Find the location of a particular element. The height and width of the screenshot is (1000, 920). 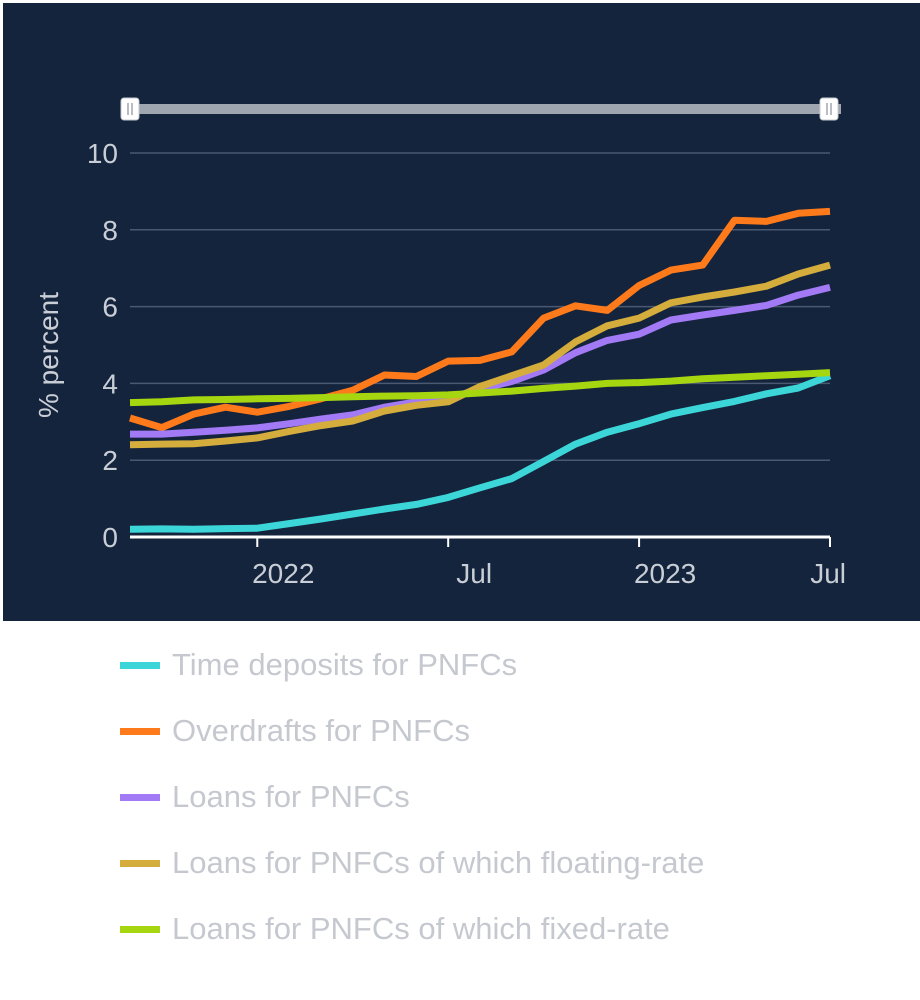

legend-item: Loans for PNFCs is located at coordinates (412, 797).